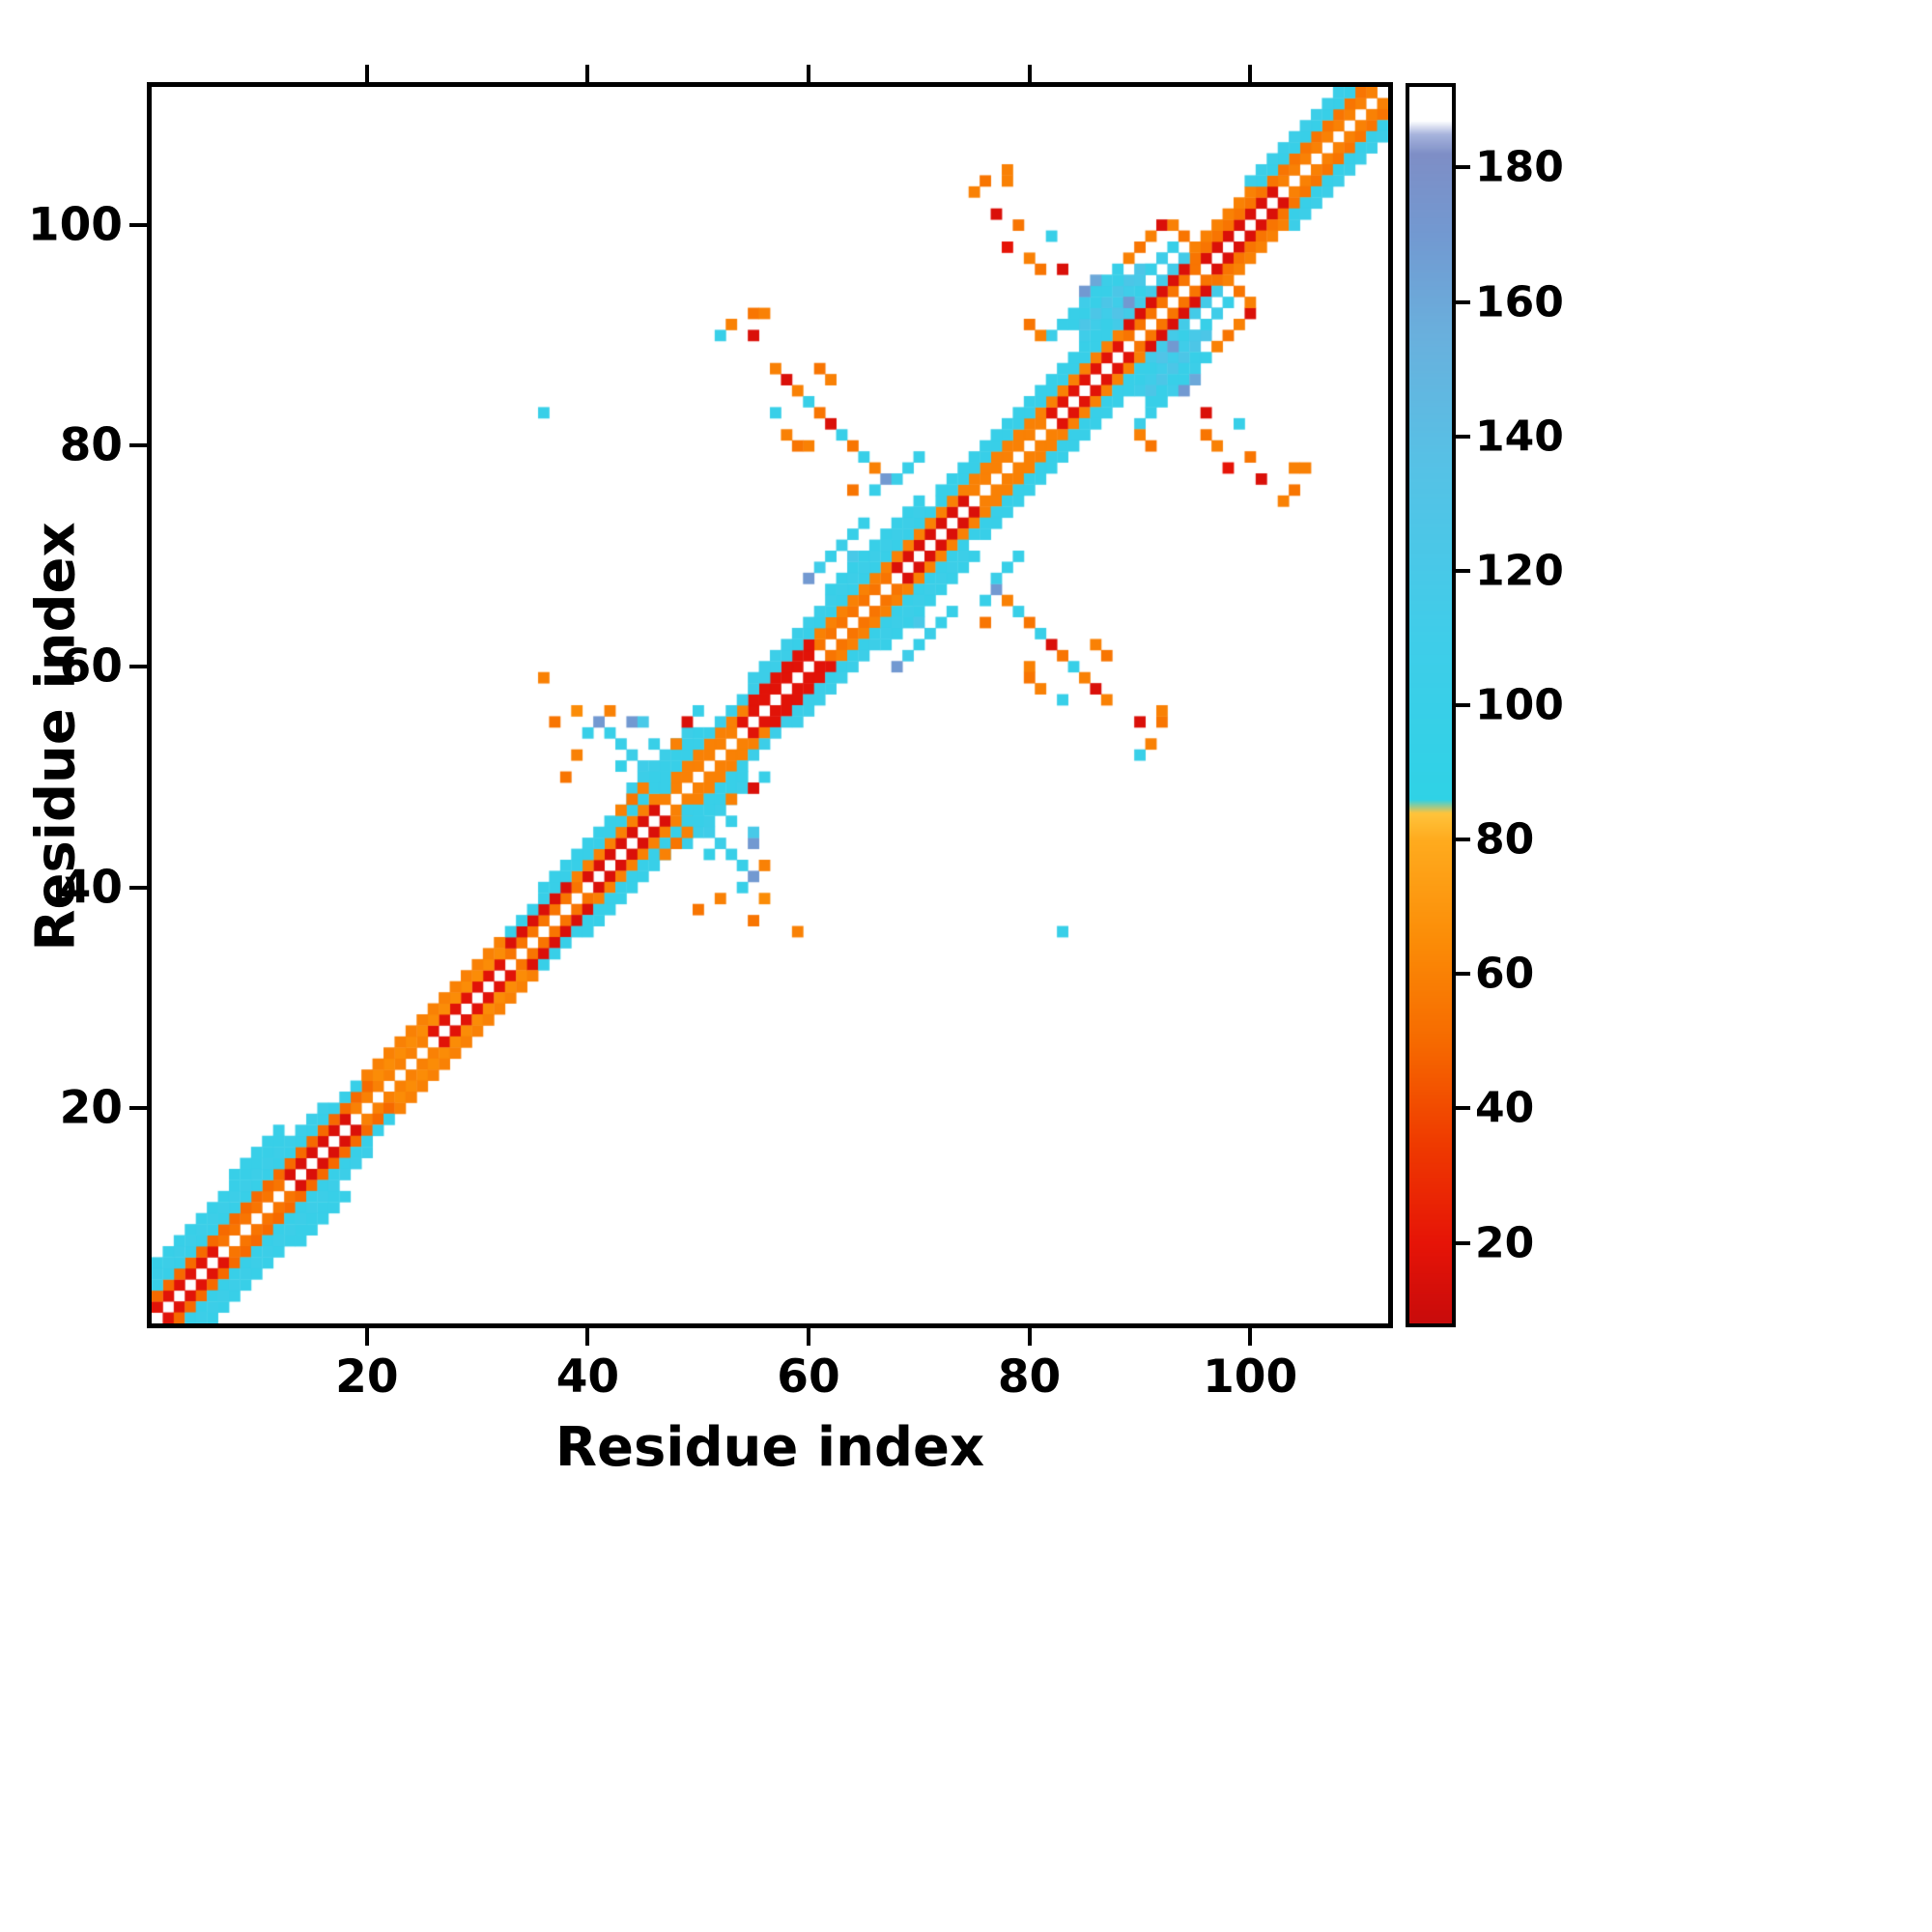  What do you see at coordinates (91, 888) in the screenshot?
I see `y-tick-label: 40` at bounding box center [91, 888].